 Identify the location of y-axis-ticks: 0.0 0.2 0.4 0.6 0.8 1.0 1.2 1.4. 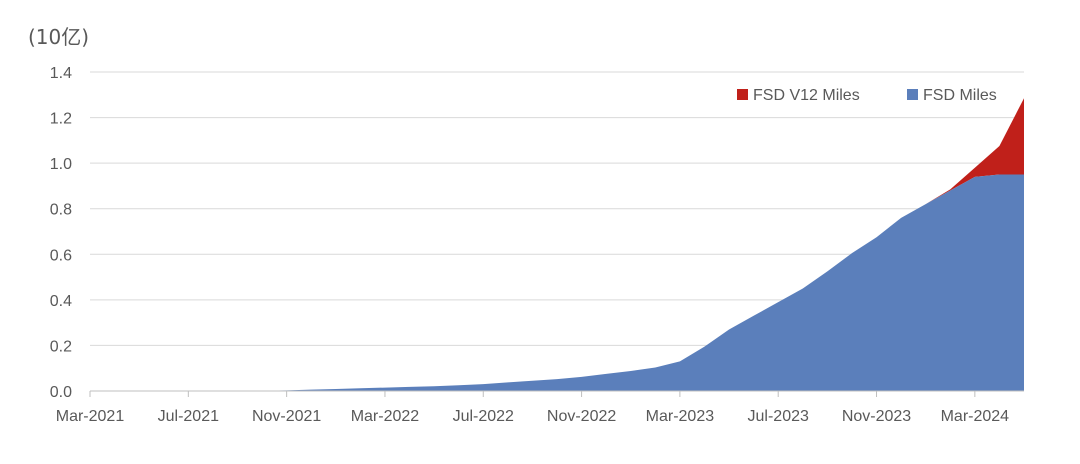
(61, 233).